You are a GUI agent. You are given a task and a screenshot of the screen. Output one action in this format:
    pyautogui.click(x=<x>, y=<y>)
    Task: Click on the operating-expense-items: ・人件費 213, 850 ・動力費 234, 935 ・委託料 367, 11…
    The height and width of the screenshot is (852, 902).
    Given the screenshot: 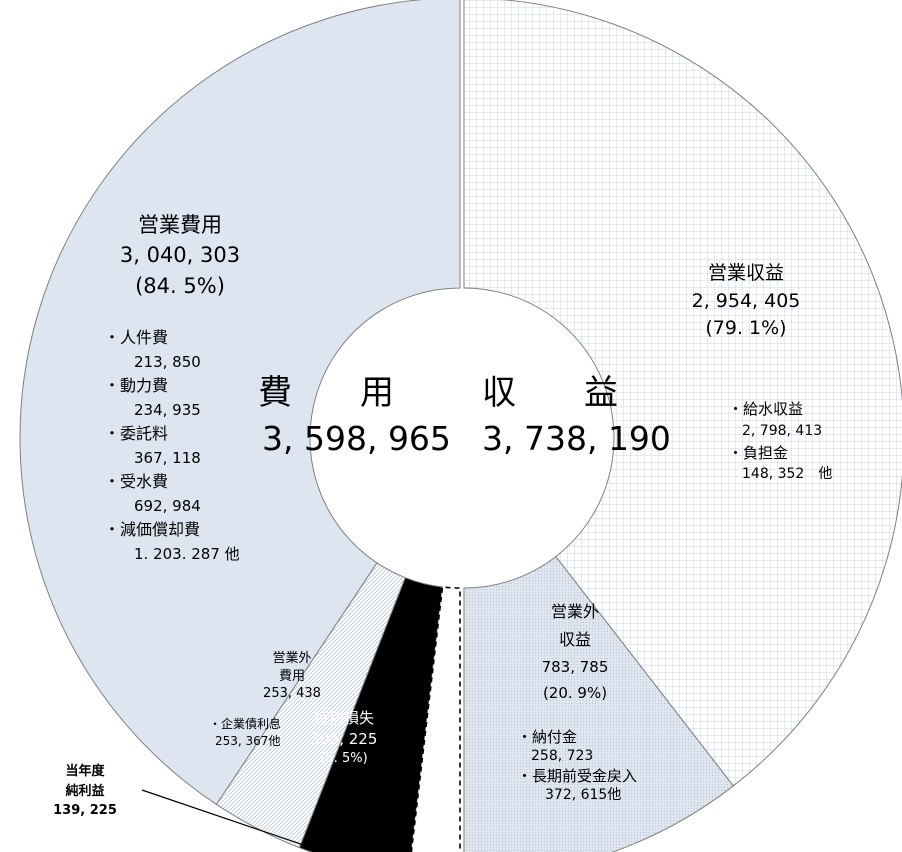 What is the action you would take?
    pyautogui.click(x=172, y=446)
    